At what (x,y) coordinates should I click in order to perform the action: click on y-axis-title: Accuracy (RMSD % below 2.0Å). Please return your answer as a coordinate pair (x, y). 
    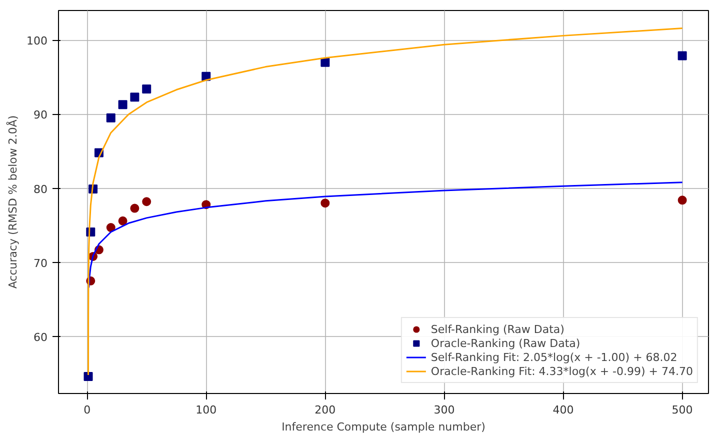
    Looking at the image, I should click on (13, 202).